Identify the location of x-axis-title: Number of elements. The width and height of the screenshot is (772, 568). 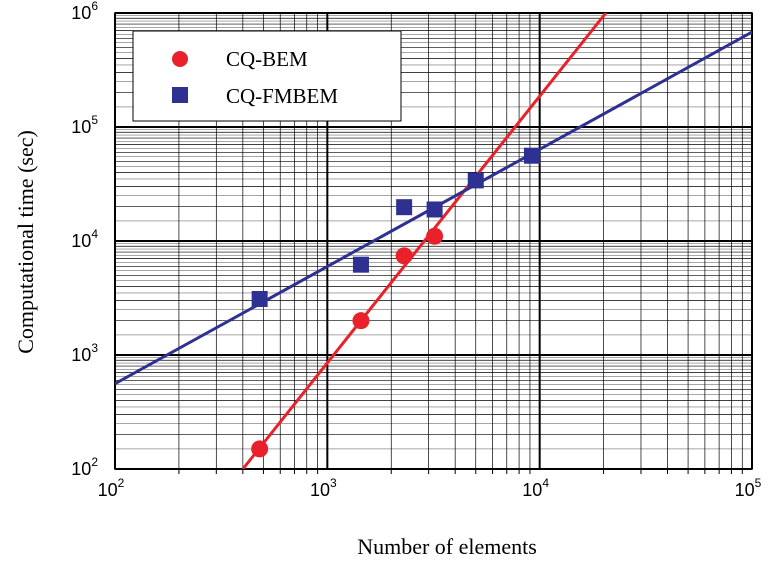
(447, 546).